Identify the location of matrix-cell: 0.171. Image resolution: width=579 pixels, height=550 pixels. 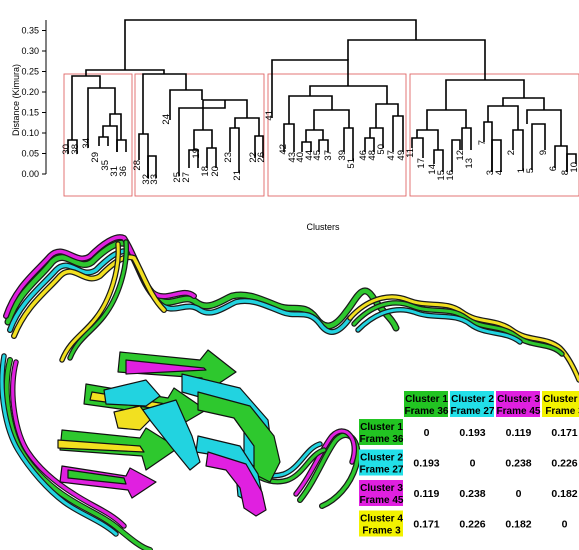
(426, 525).